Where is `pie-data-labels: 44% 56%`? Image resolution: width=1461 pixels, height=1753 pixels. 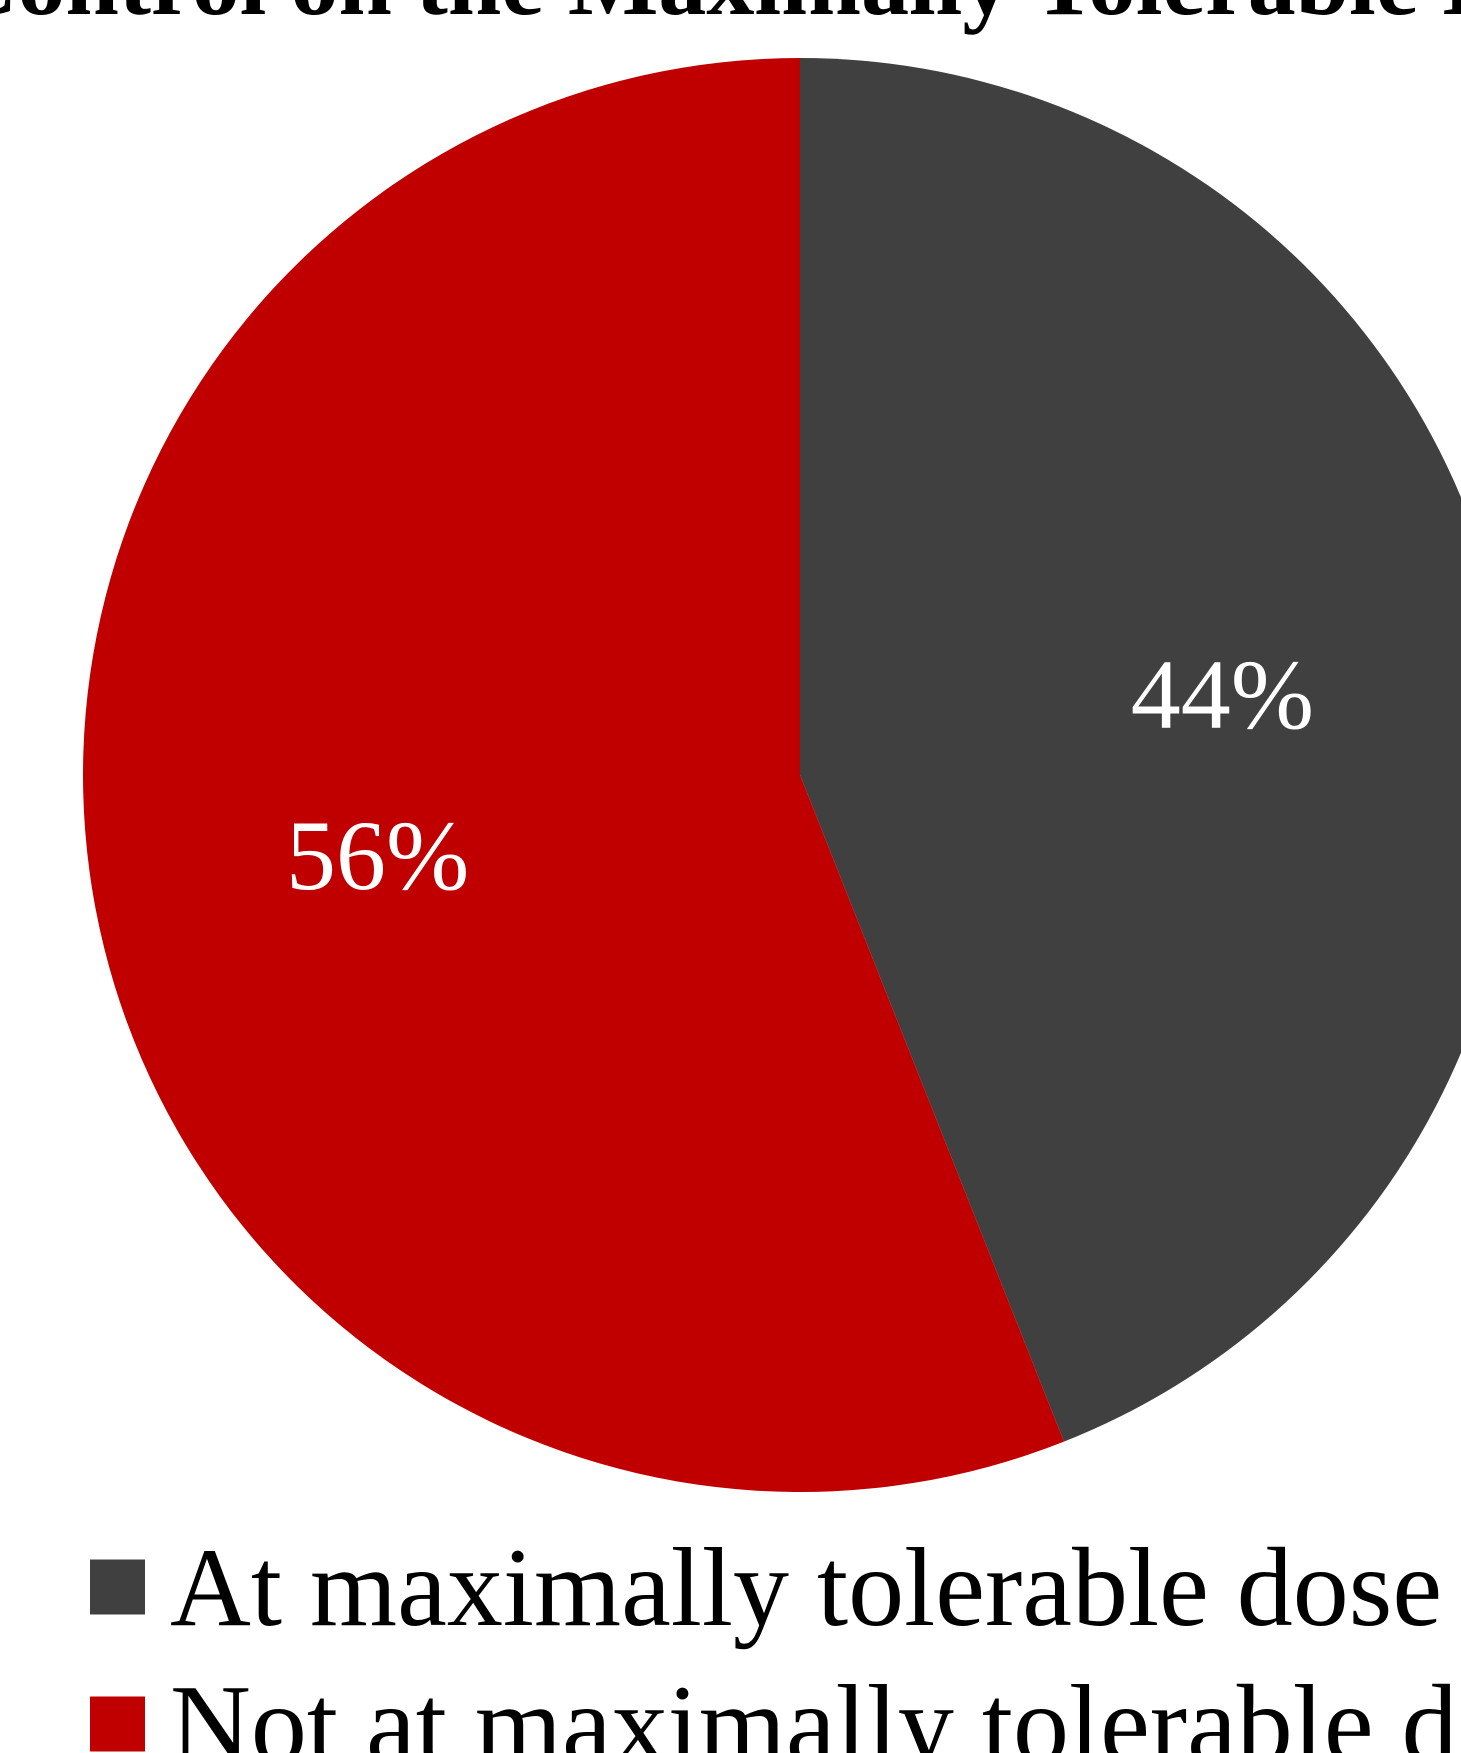 pie-data-labels: 44% 56% is located at coordinates (800, 775).